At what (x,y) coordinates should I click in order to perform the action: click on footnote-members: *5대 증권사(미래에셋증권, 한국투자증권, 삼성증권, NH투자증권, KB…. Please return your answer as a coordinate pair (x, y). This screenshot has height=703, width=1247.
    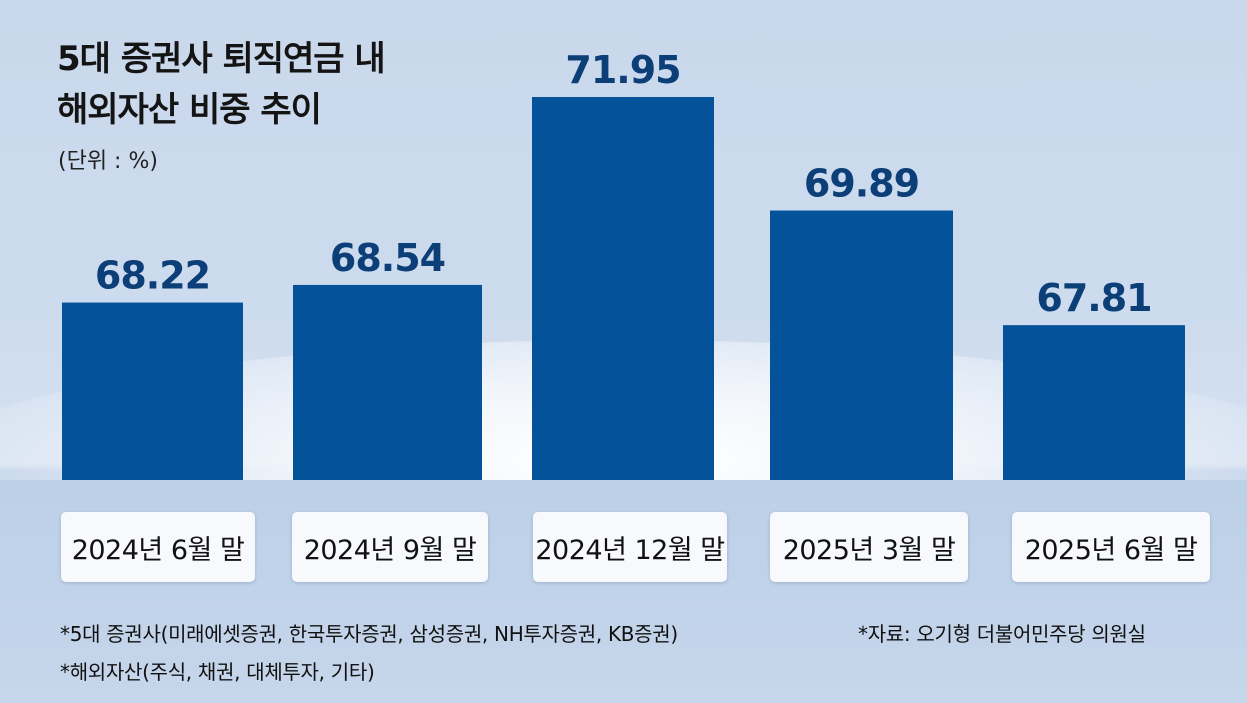
    Looking at the image, I should click on (369, 634).